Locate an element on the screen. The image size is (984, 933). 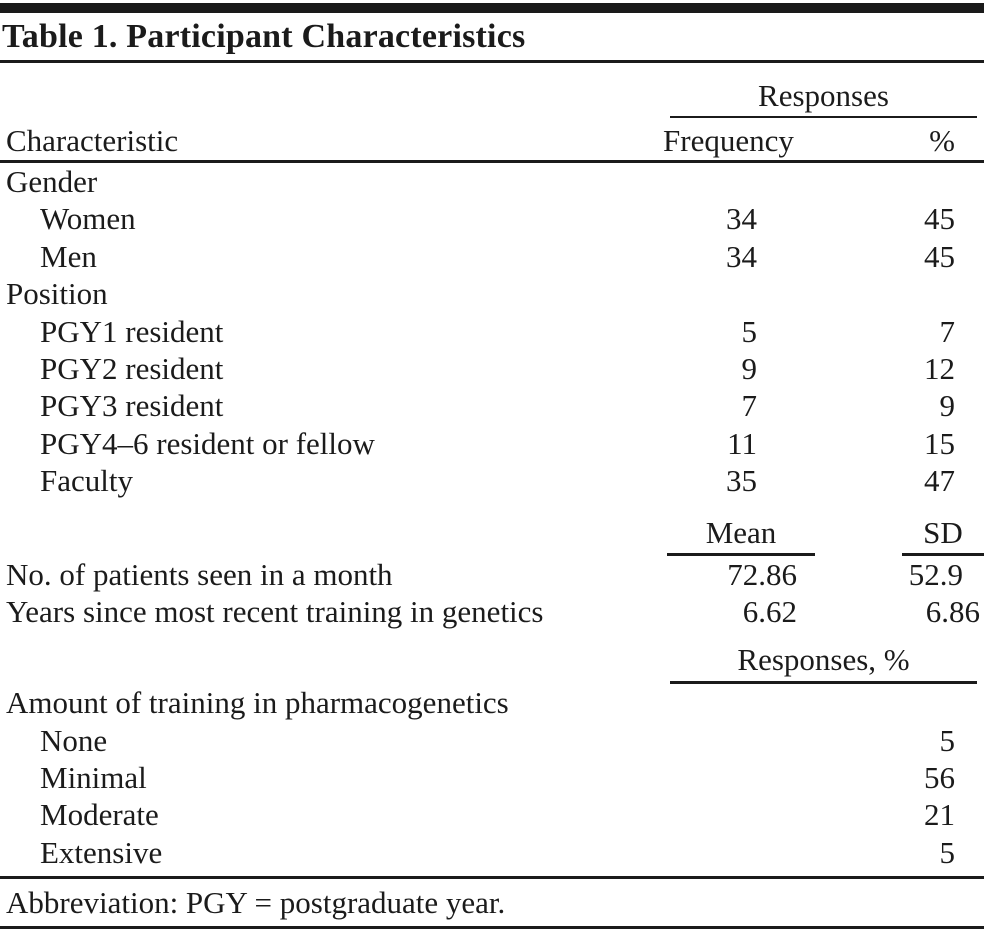
table-row: Moderate 21 is located at coordinates (492, 814).